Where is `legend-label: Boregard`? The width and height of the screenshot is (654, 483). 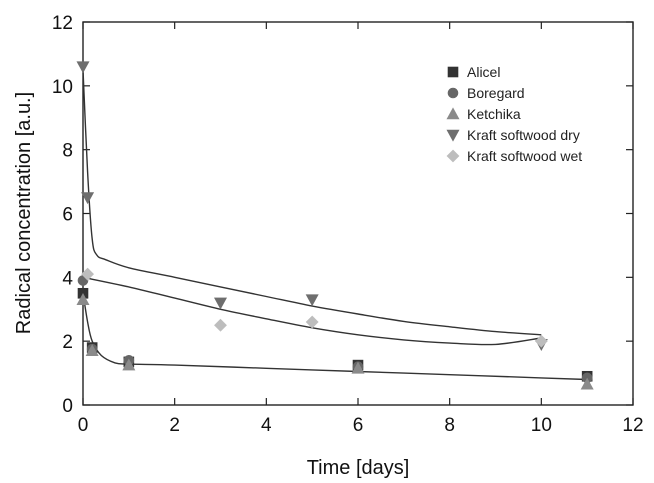 legend-label: Boregard is located at coordinates (496, 93).